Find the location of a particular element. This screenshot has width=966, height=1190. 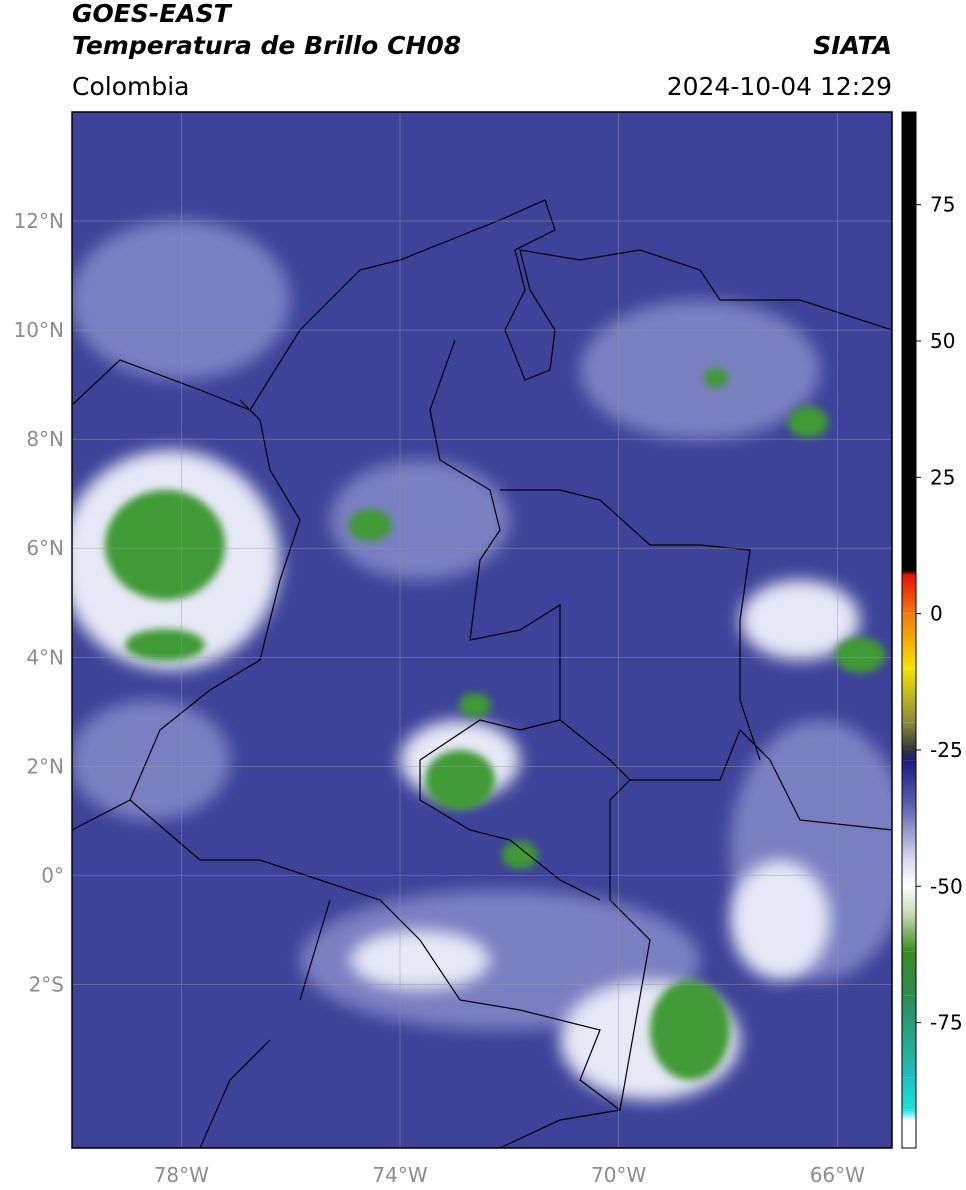

timestamp: 2024-10-04 12:29 is located at coordinates (779, 86).